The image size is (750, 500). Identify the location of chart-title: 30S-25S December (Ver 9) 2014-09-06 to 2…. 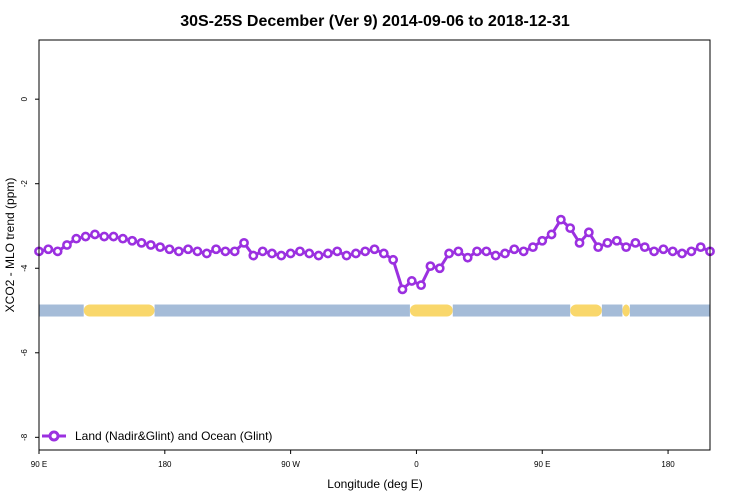
(375, 21).